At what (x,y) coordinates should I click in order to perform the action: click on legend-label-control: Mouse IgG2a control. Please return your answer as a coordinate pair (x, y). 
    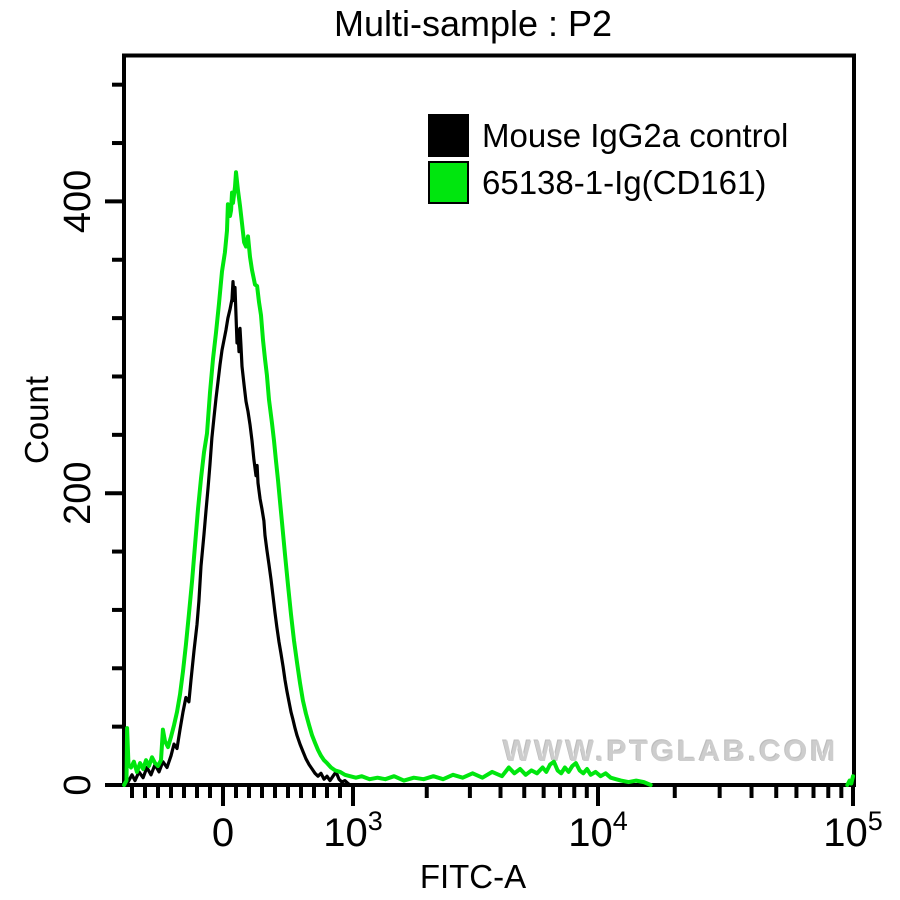
    Looking at the image, I should click on (635, 135).